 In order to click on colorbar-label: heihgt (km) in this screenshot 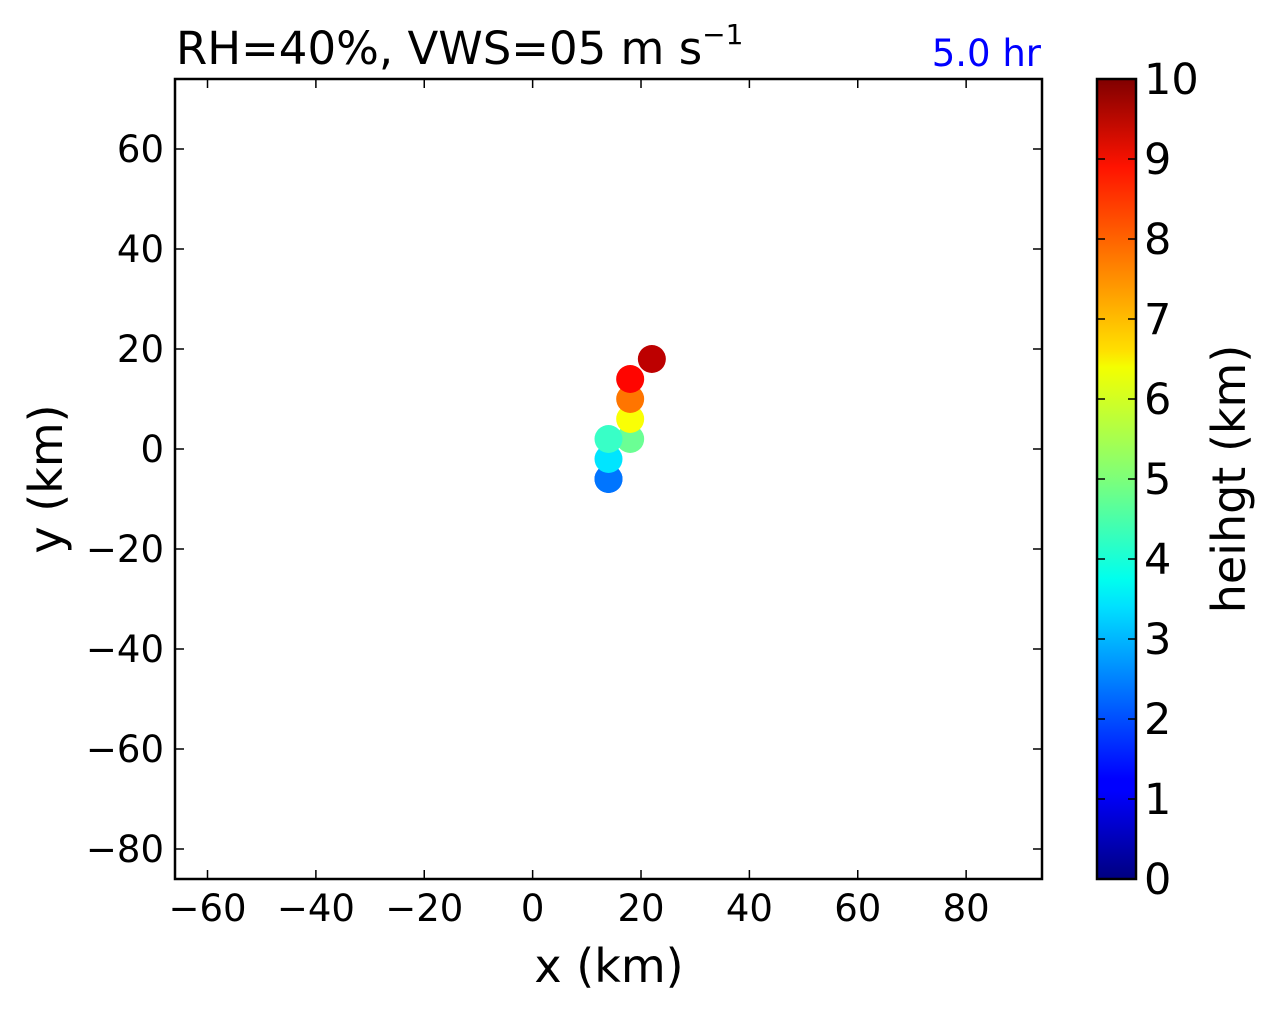, I will do `click(1229, 479)`.